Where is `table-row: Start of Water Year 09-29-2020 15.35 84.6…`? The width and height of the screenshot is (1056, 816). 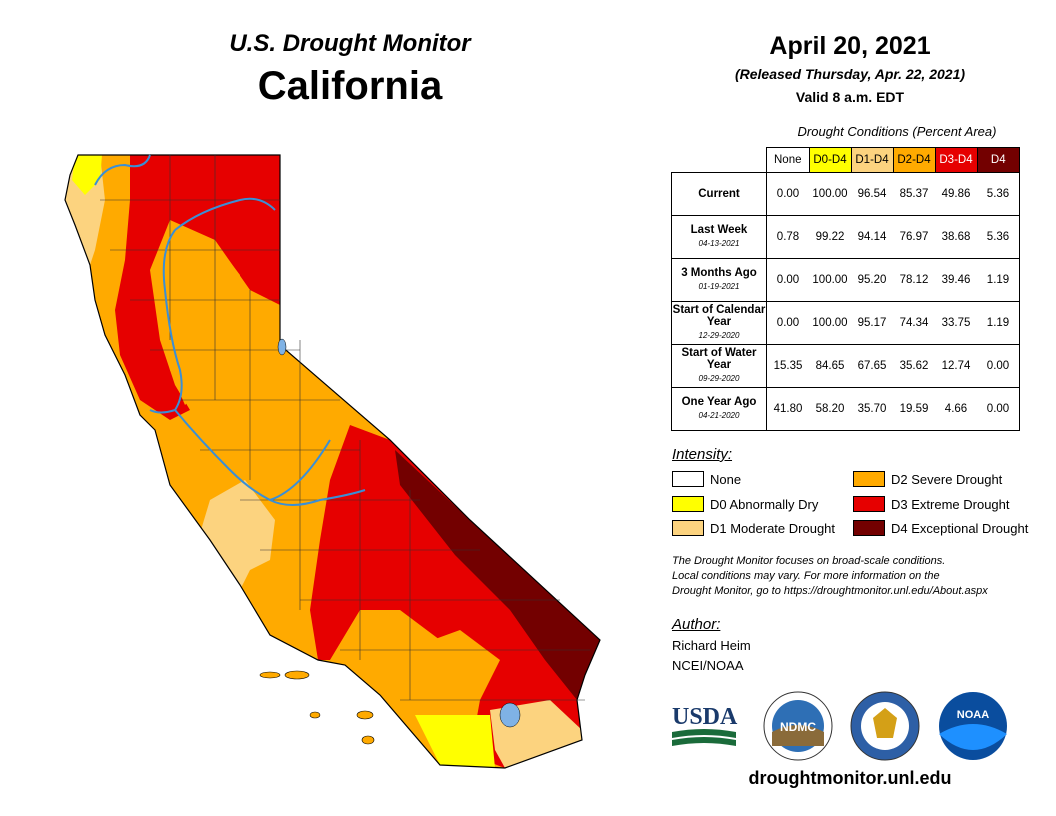
table-row: Start of Water Year 09-29-2020 15.35 84.6… is located at coordinates (845, 366).